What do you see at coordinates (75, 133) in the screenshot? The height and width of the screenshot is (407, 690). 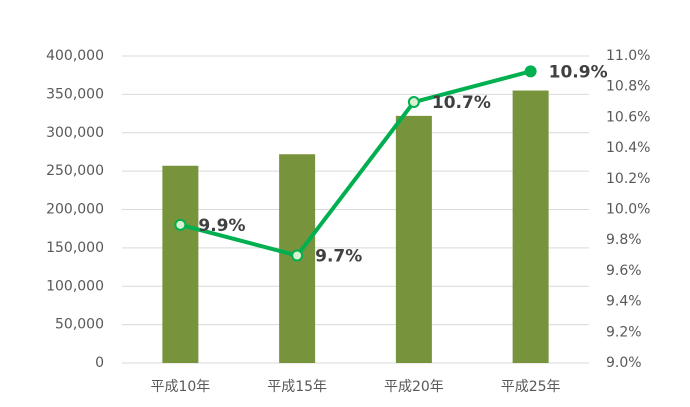 I see `y-tick-label: 300,000` at bounding box center [75, 133].